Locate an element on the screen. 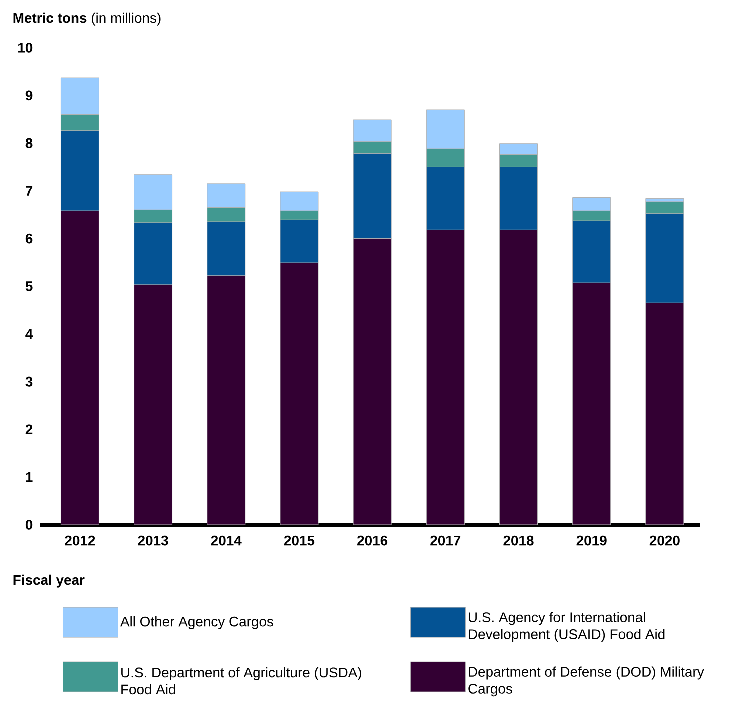  y-tick-label: 4 is located at coordinates (30, 334).